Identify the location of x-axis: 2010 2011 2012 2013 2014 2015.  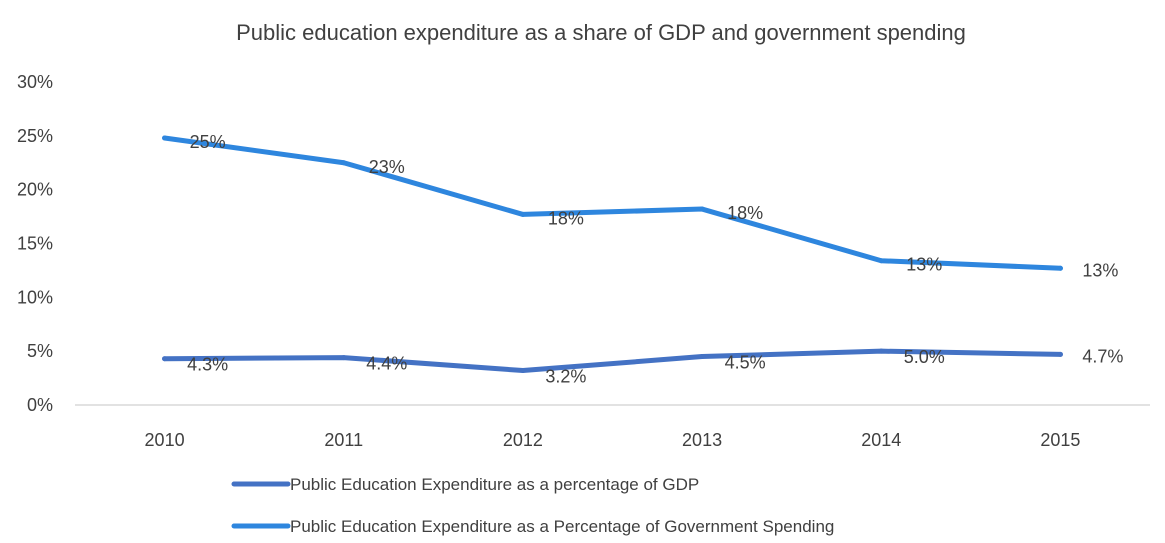
(613, 440).